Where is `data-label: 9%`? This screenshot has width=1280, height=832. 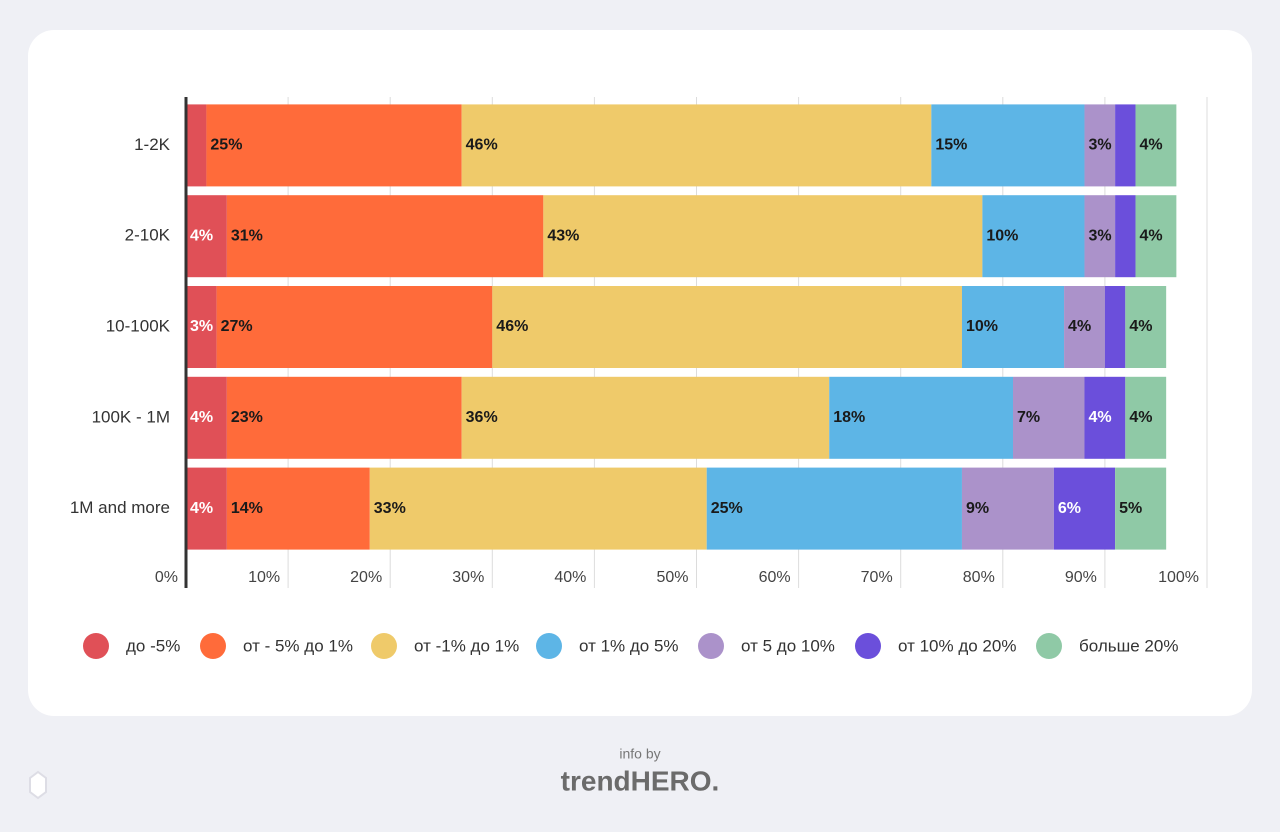
data-label: 9% is located at coordinates (977, 508).